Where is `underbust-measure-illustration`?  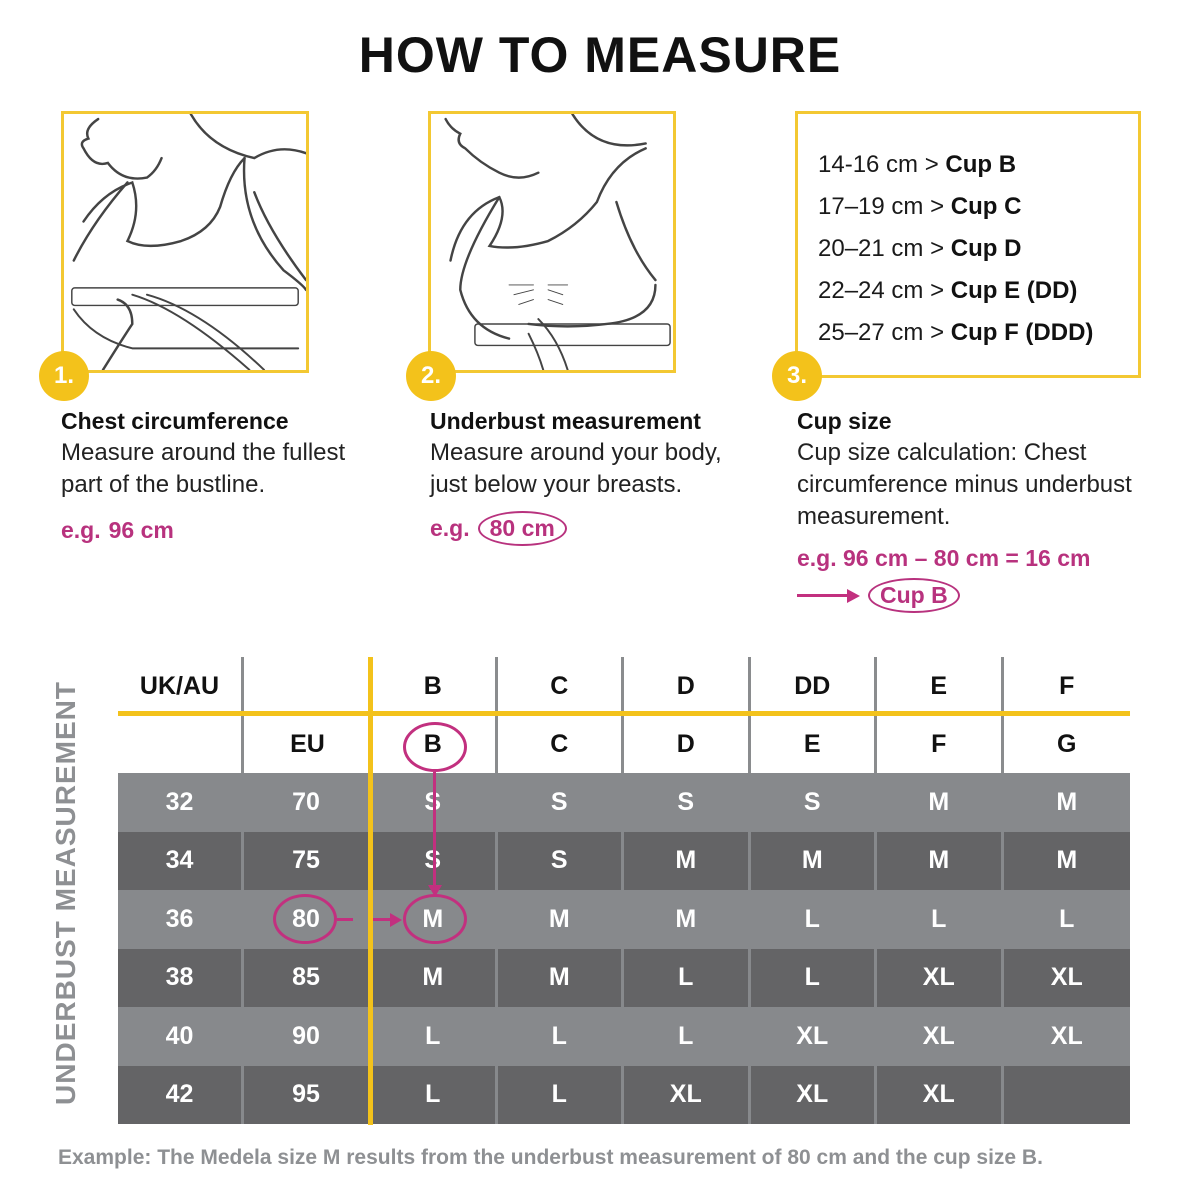 underbust-measure-illustration is located at coordinates (552, 242).